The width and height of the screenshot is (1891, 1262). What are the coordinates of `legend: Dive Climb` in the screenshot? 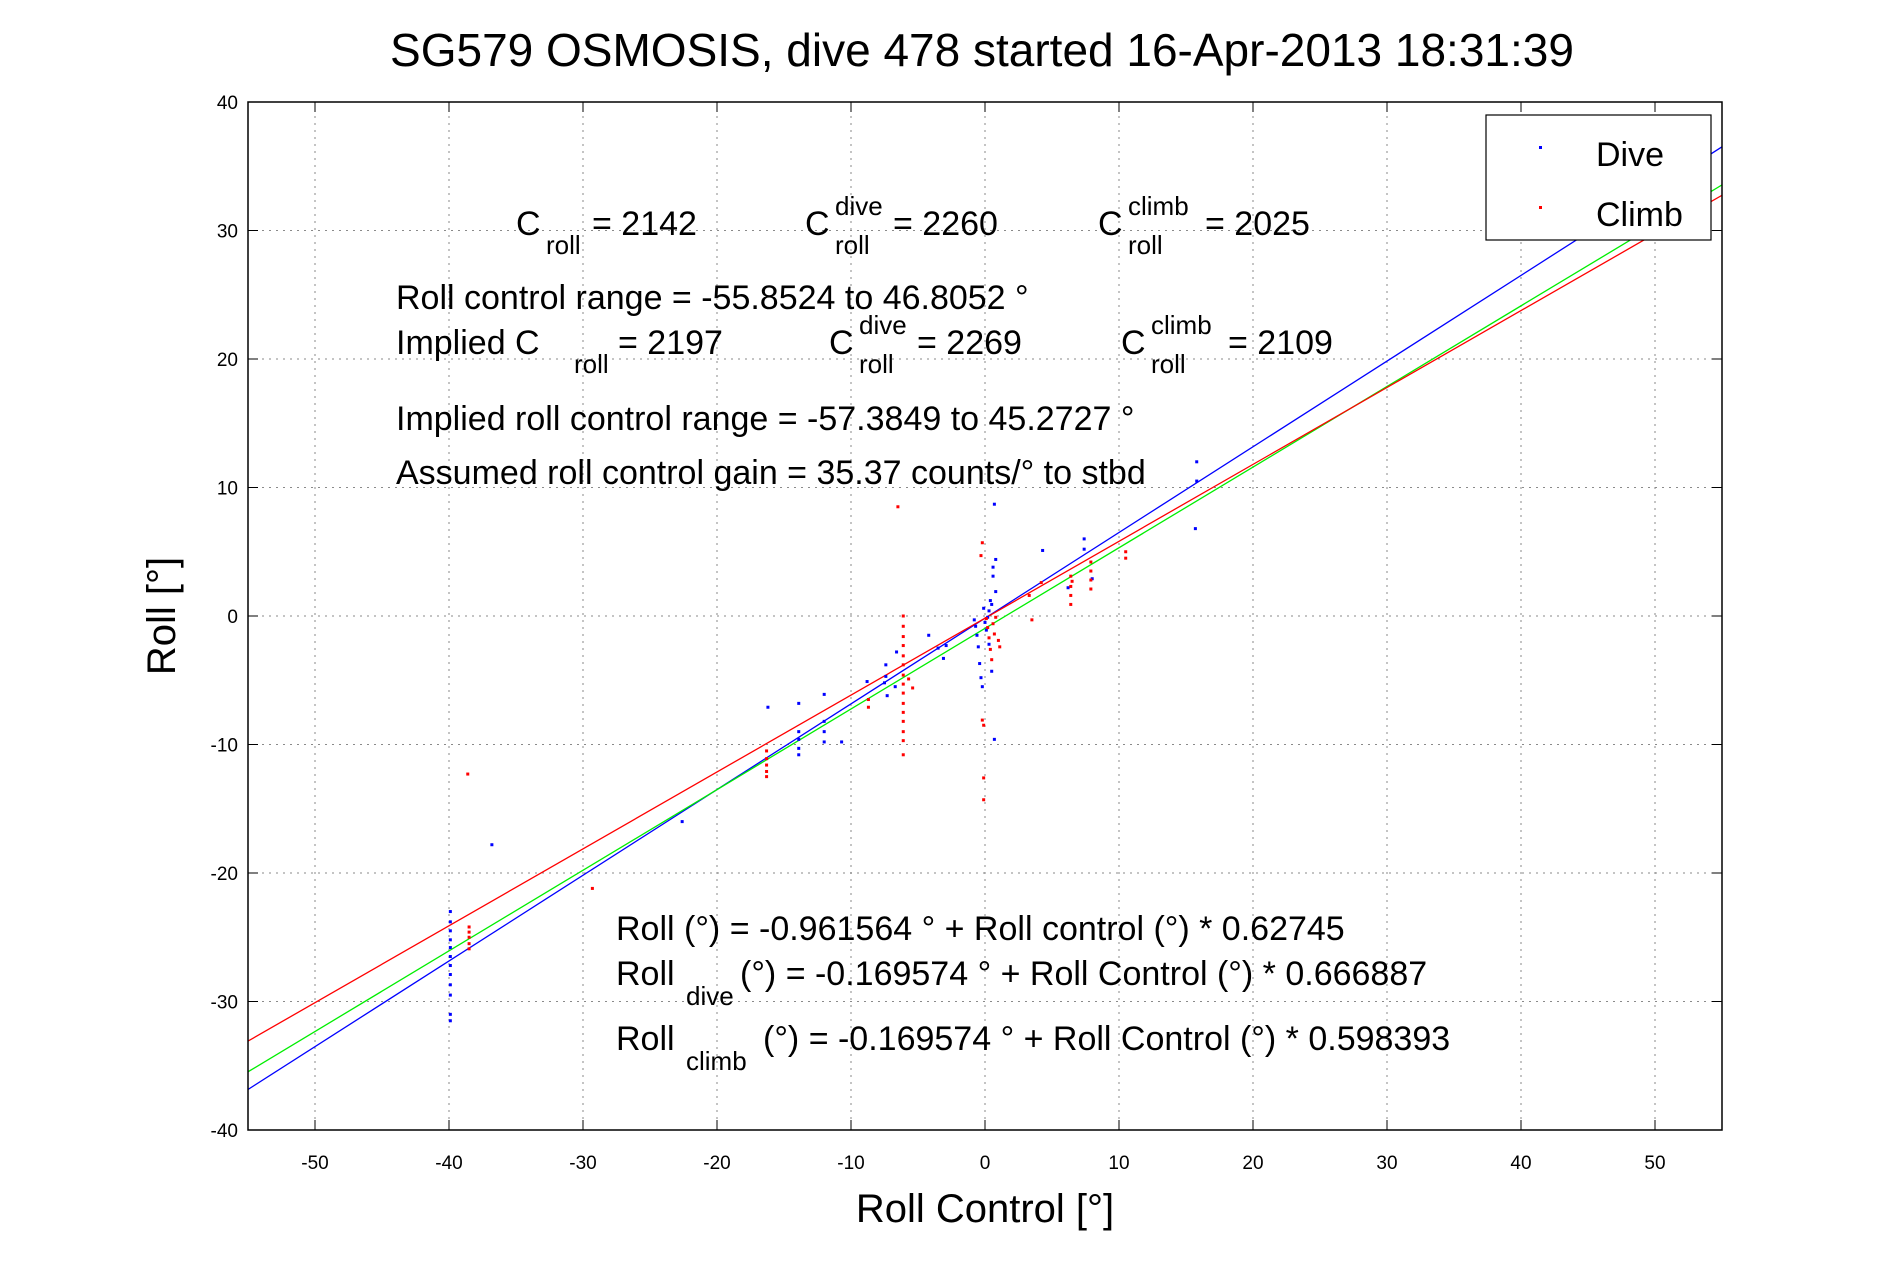 It's located at (1598, 177).